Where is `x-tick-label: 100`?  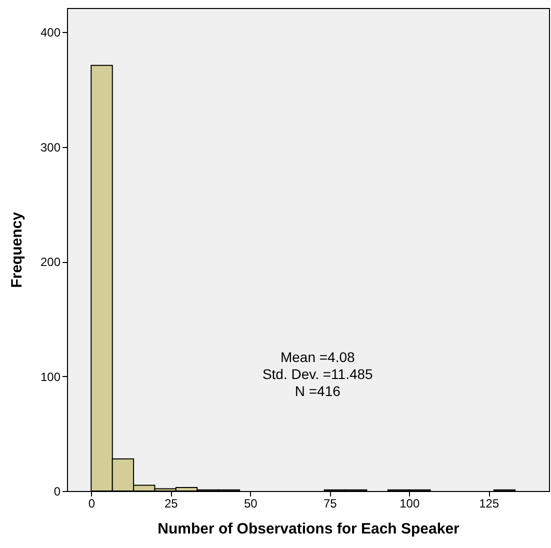
x-tick-label: 100 is located at coordinates (410, 503).